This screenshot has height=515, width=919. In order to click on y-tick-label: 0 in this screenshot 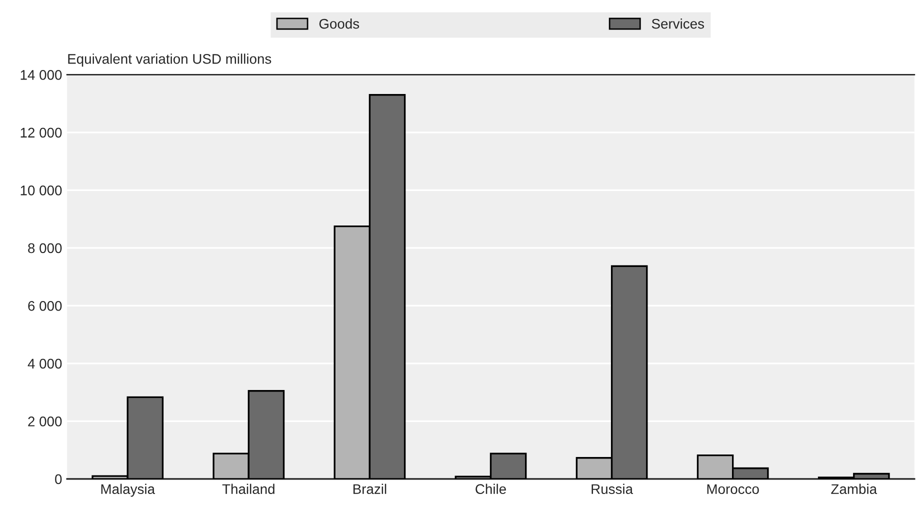, I will do `click(58, 479)`.